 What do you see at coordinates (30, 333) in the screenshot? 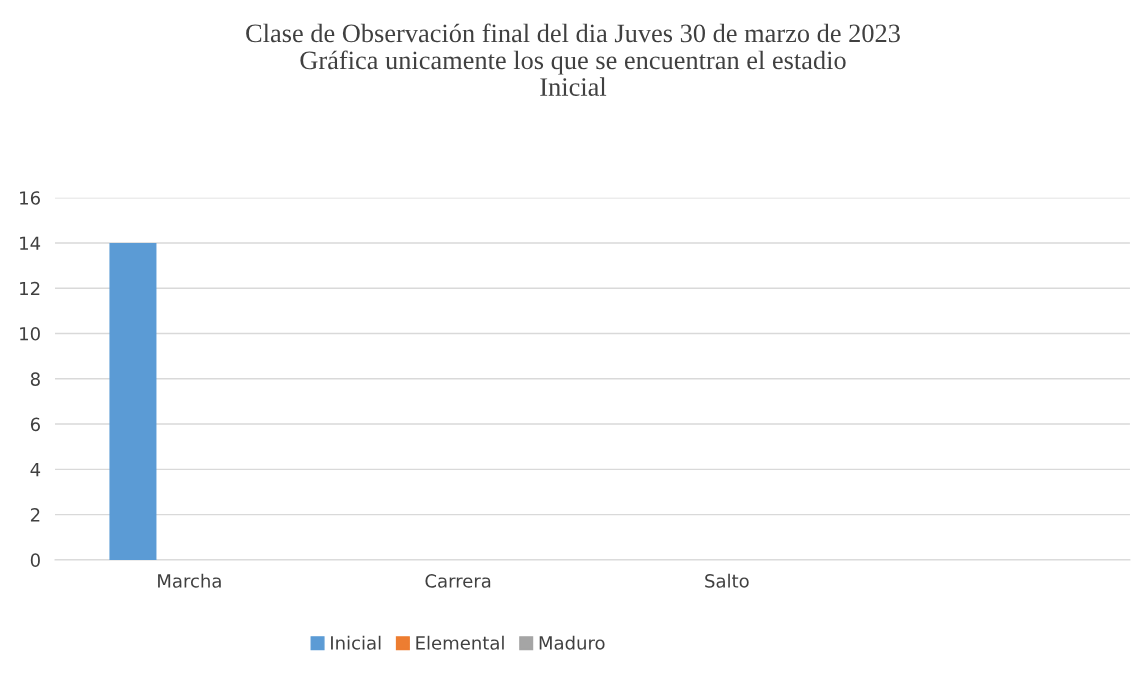
I see `y-tick-label: 10` at bounding box center [30, 333].